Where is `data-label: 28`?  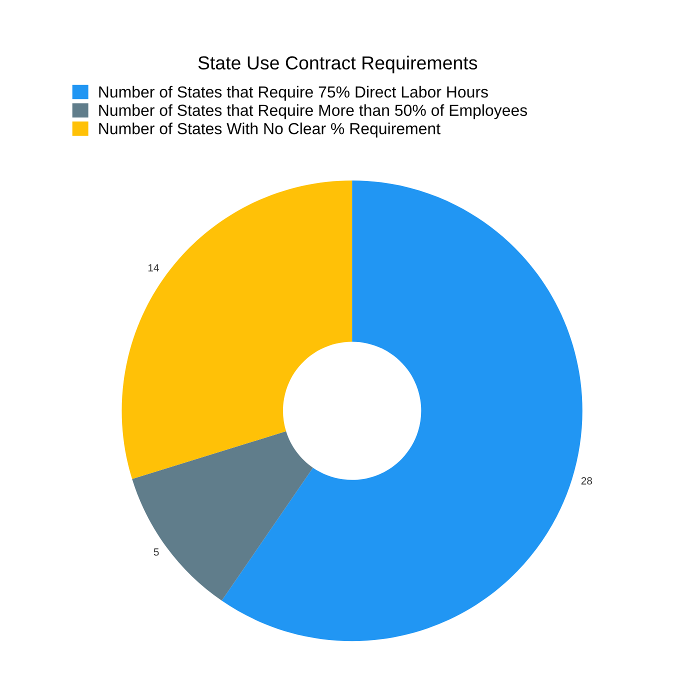 data-label: 28 is located at coordinates (586, 481).